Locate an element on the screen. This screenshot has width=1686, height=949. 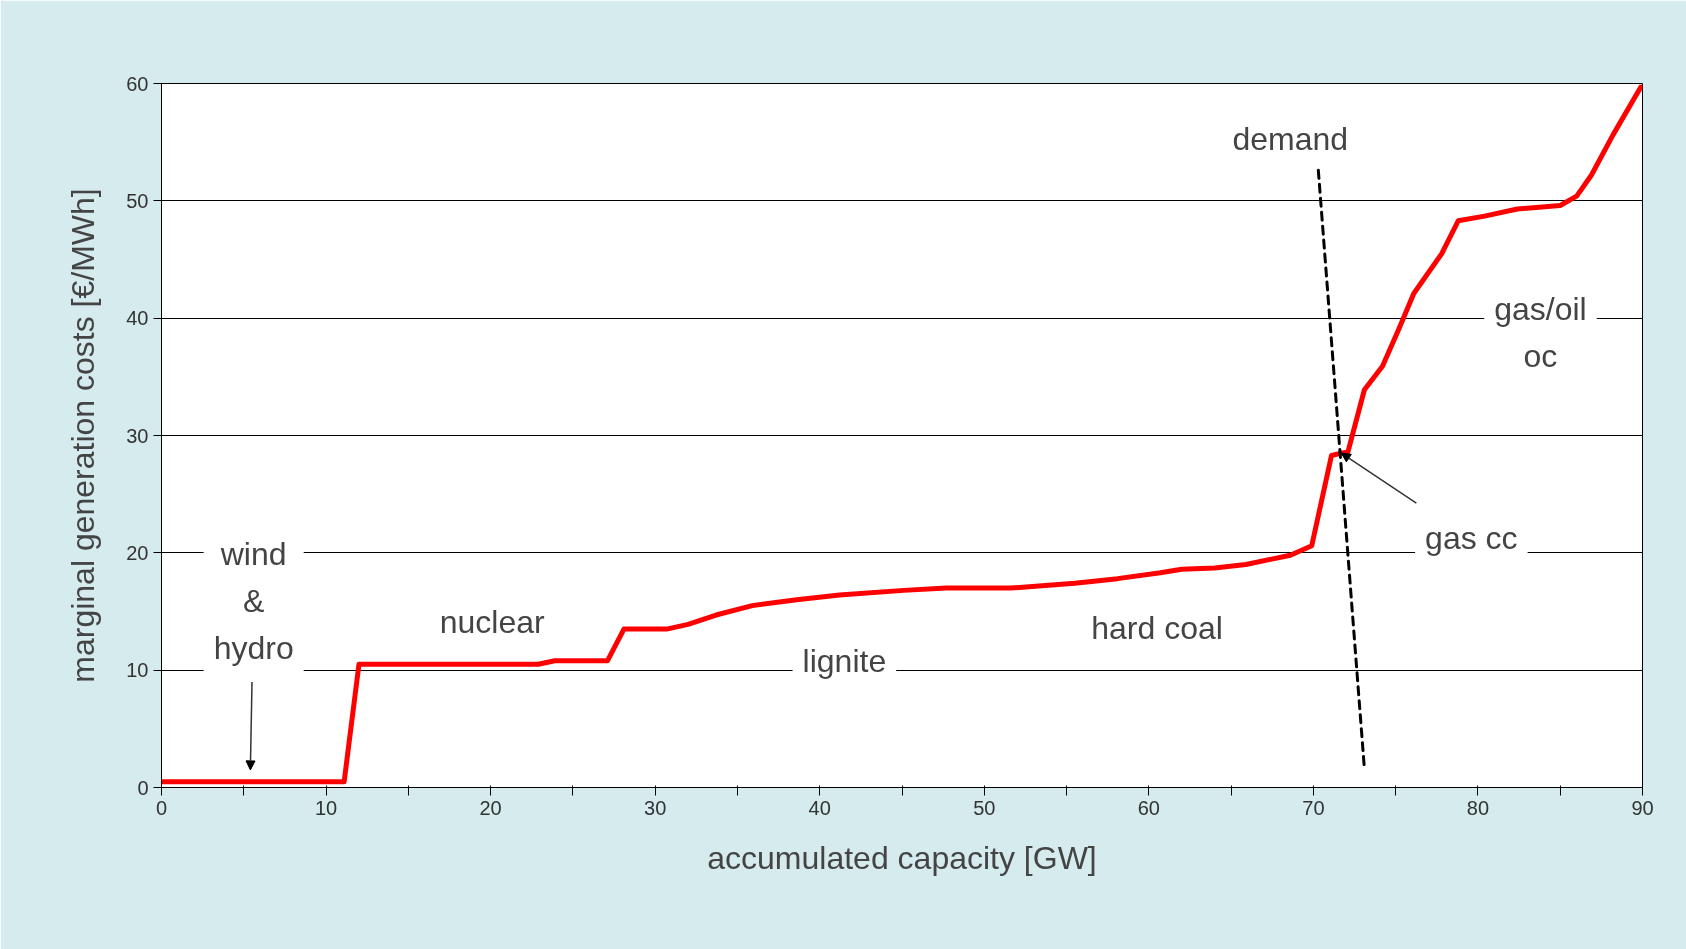
y-tick-label: 0 is located at coordinates (143, 787).